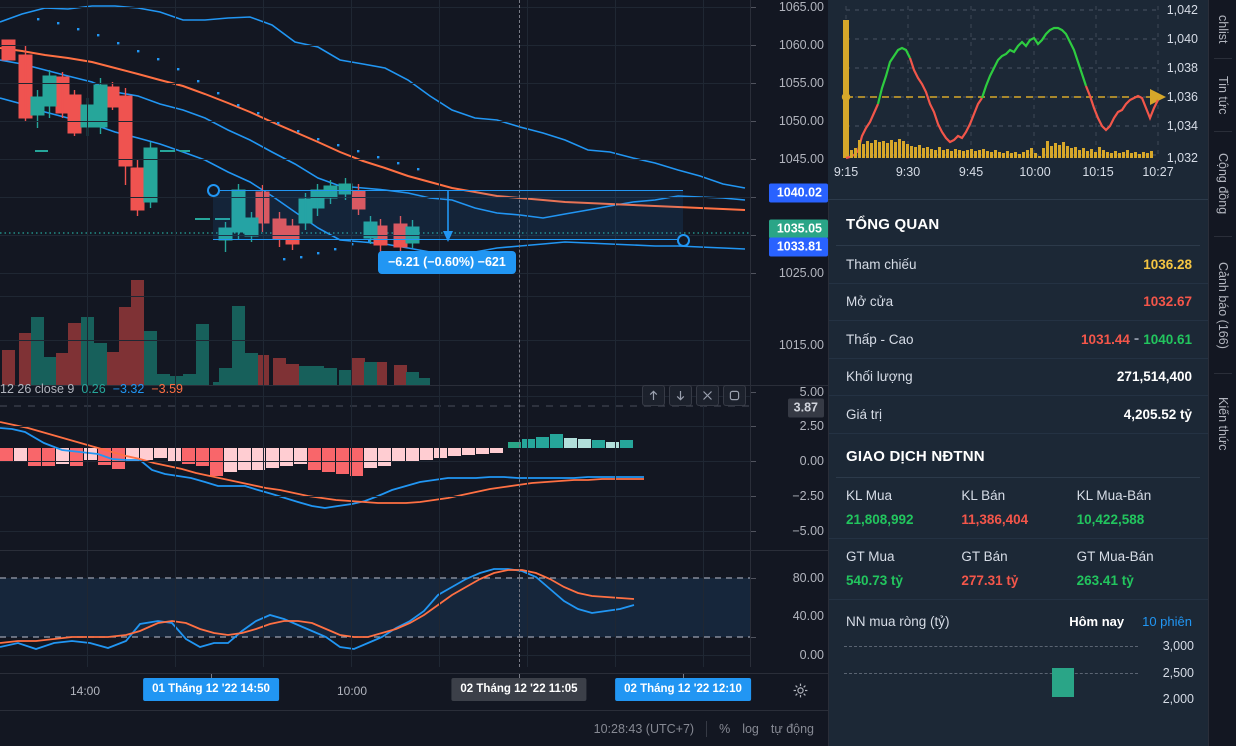 The width and height of the screenshot is (1236, 746). Describe the element at coordinates (1182, 39) in the screenshot. I see `intraday-y-label: 1,040` at that location.